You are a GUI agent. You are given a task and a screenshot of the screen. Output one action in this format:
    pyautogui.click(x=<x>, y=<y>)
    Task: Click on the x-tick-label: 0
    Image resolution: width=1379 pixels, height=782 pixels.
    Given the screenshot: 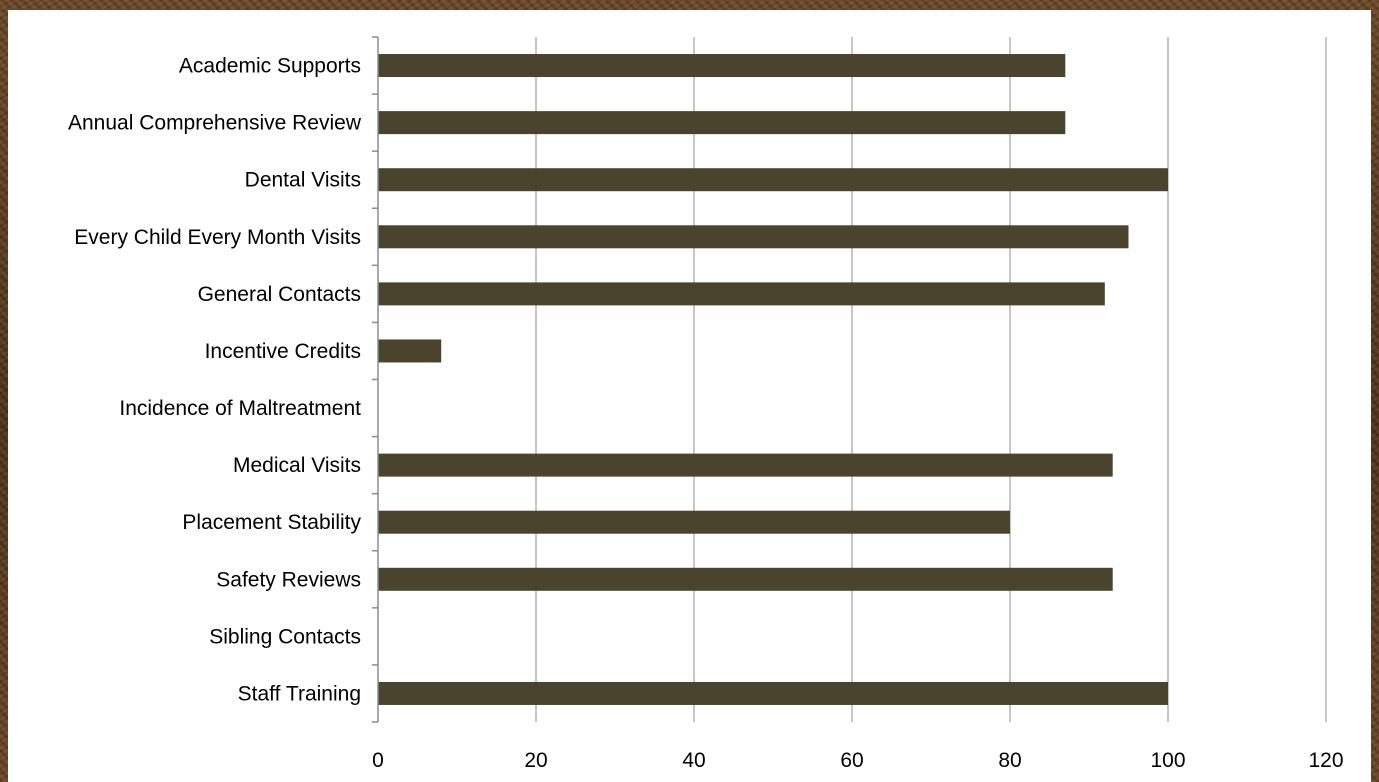 What is the action you would take?
    pyautogui.click(x=378, y=760)
    